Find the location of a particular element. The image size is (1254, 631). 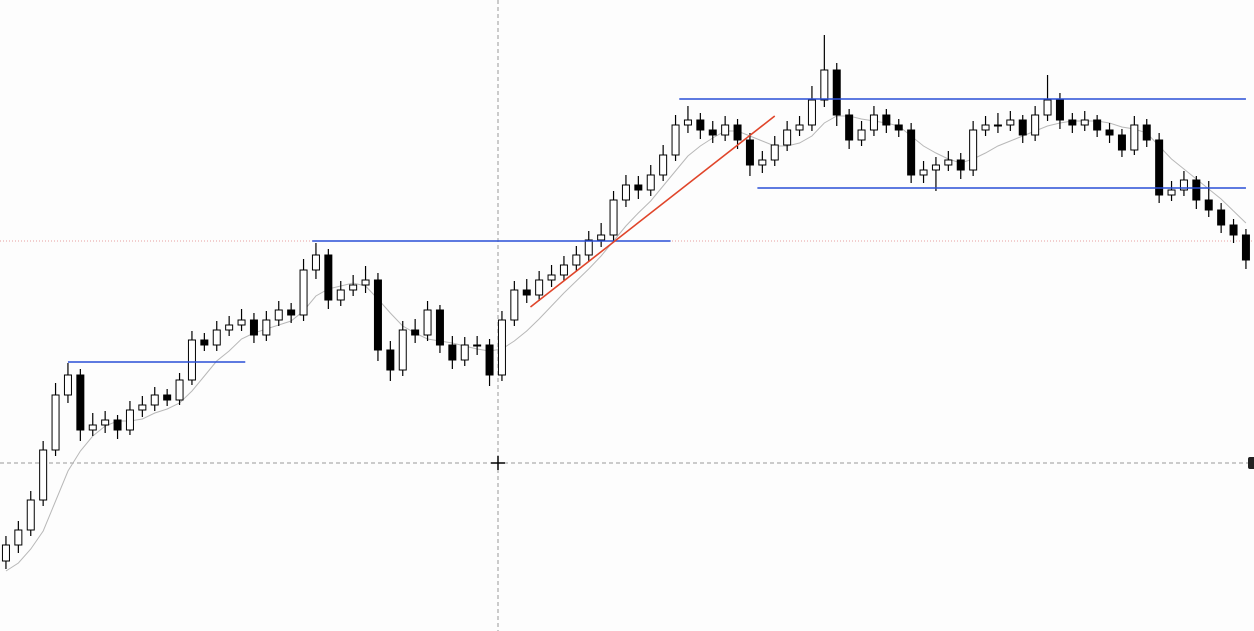

trend-line is located at coordinates (652, 211).